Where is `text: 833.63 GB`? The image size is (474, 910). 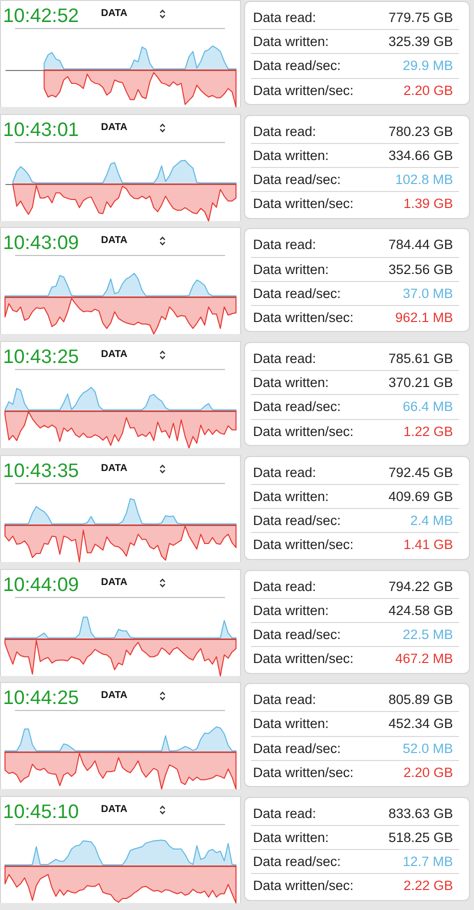
text: 833.63 GB is located at coordinates (420, 813).